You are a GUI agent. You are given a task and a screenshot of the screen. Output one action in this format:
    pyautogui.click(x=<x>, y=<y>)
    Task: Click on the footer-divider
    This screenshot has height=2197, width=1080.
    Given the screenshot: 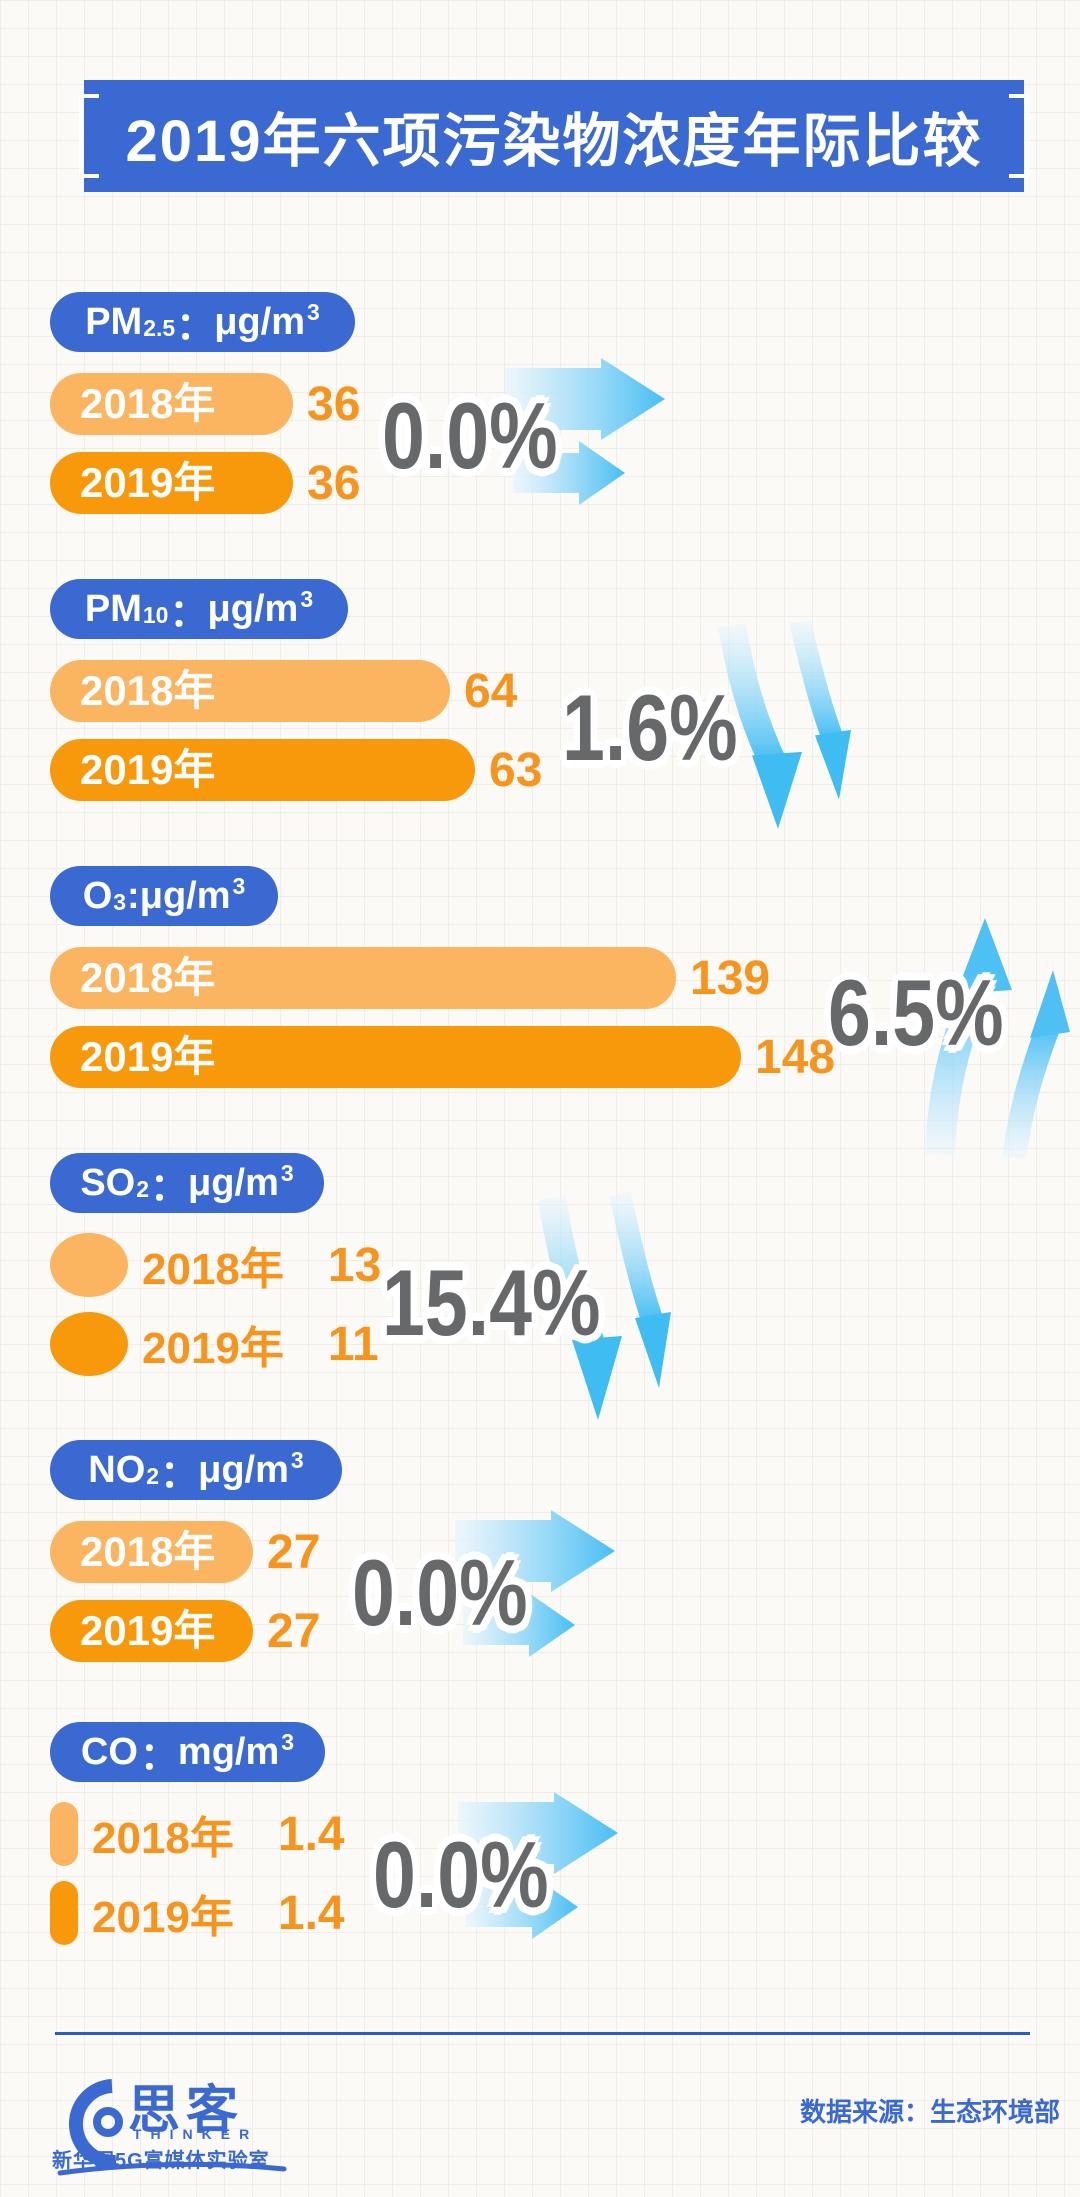 What is the action you would take?
    pyautogui.click(x=542, y=2033)
    